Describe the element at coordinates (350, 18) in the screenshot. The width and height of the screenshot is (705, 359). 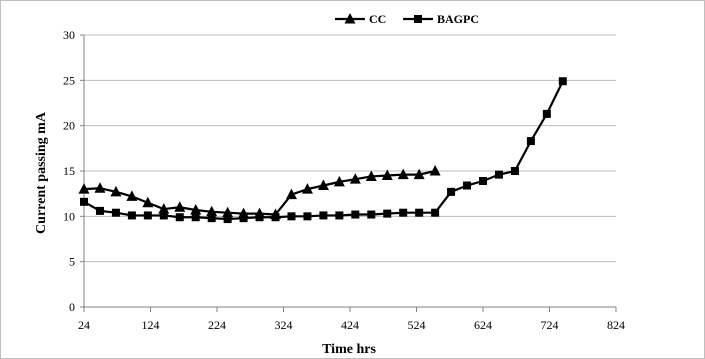
I see `legend-marker-cc` at that location.